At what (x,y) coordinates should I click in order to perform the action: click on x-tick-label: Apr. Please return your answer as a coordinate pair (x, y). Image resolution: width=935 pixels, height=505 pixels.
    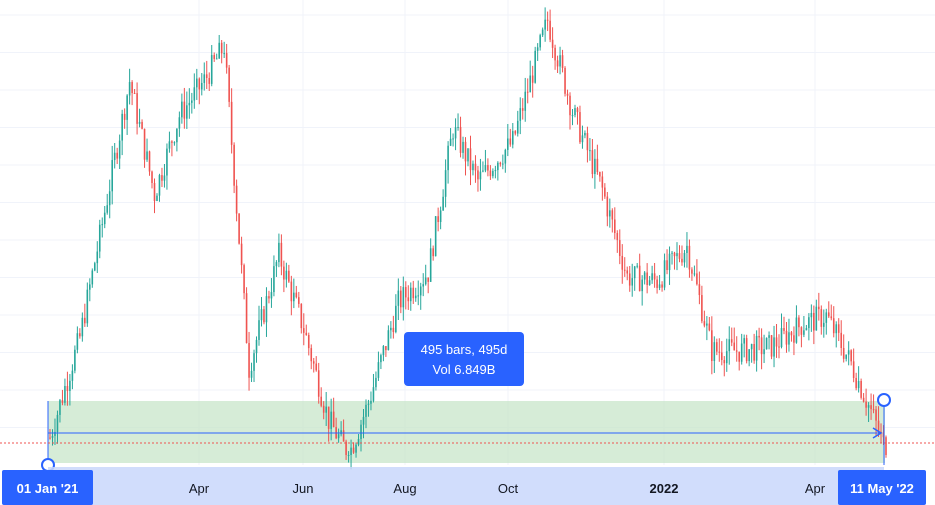
    Looking at the image, I should click on (815, 488).